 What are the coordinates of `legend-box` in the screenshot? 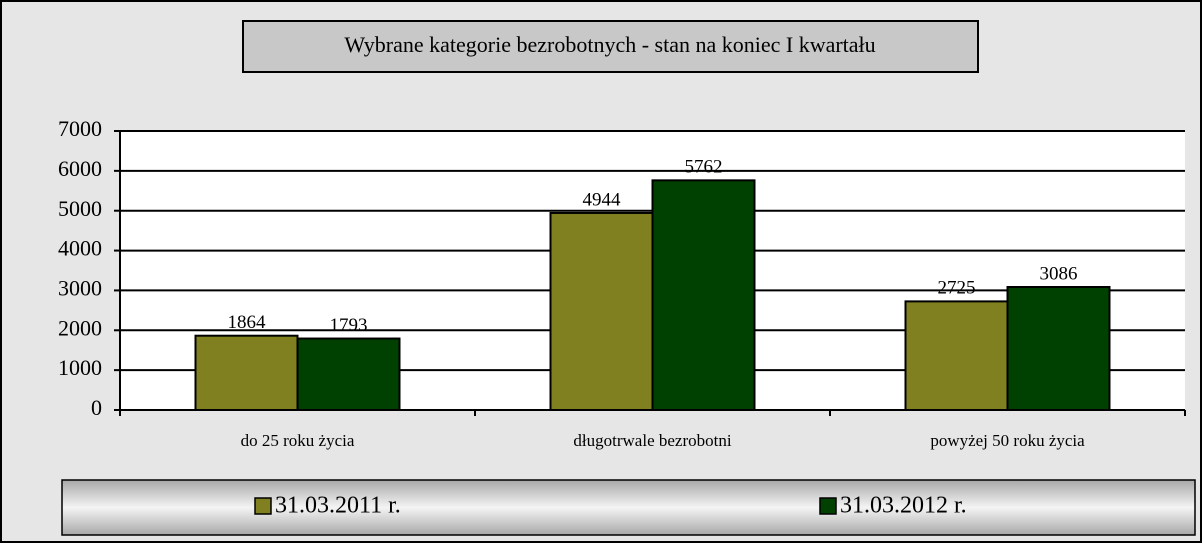 It's located at (628, 507).